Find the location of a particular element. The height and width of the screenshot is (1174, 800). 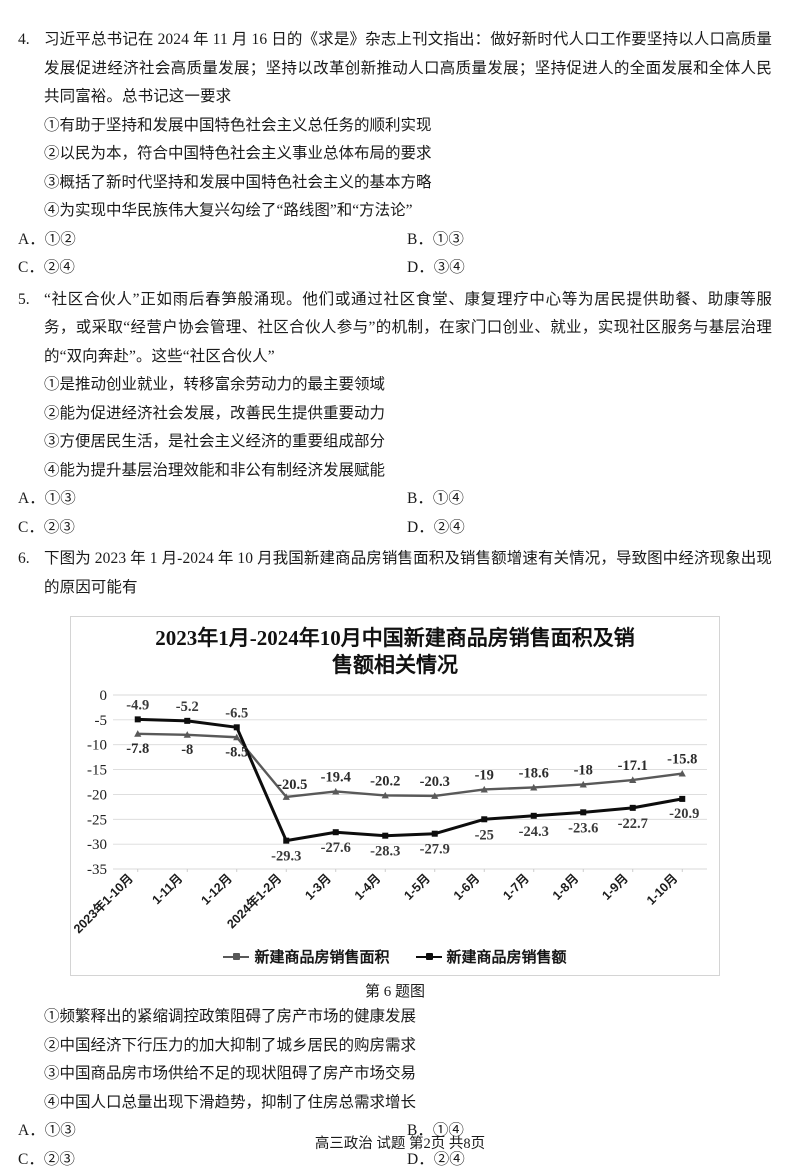

question-5-choice-b: B．①④ is located at coordinates (583, 499).